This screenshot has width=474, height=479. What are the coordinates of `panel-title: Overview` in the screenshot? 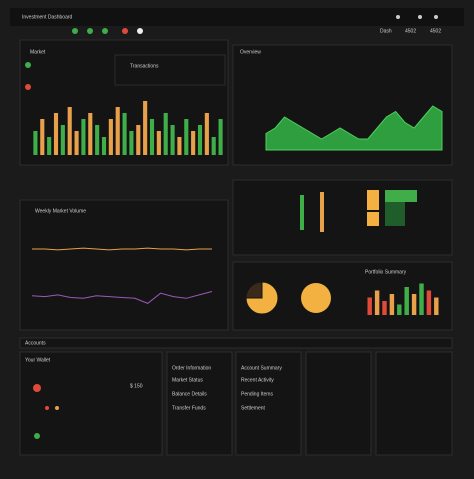 It's located at (250, 52).